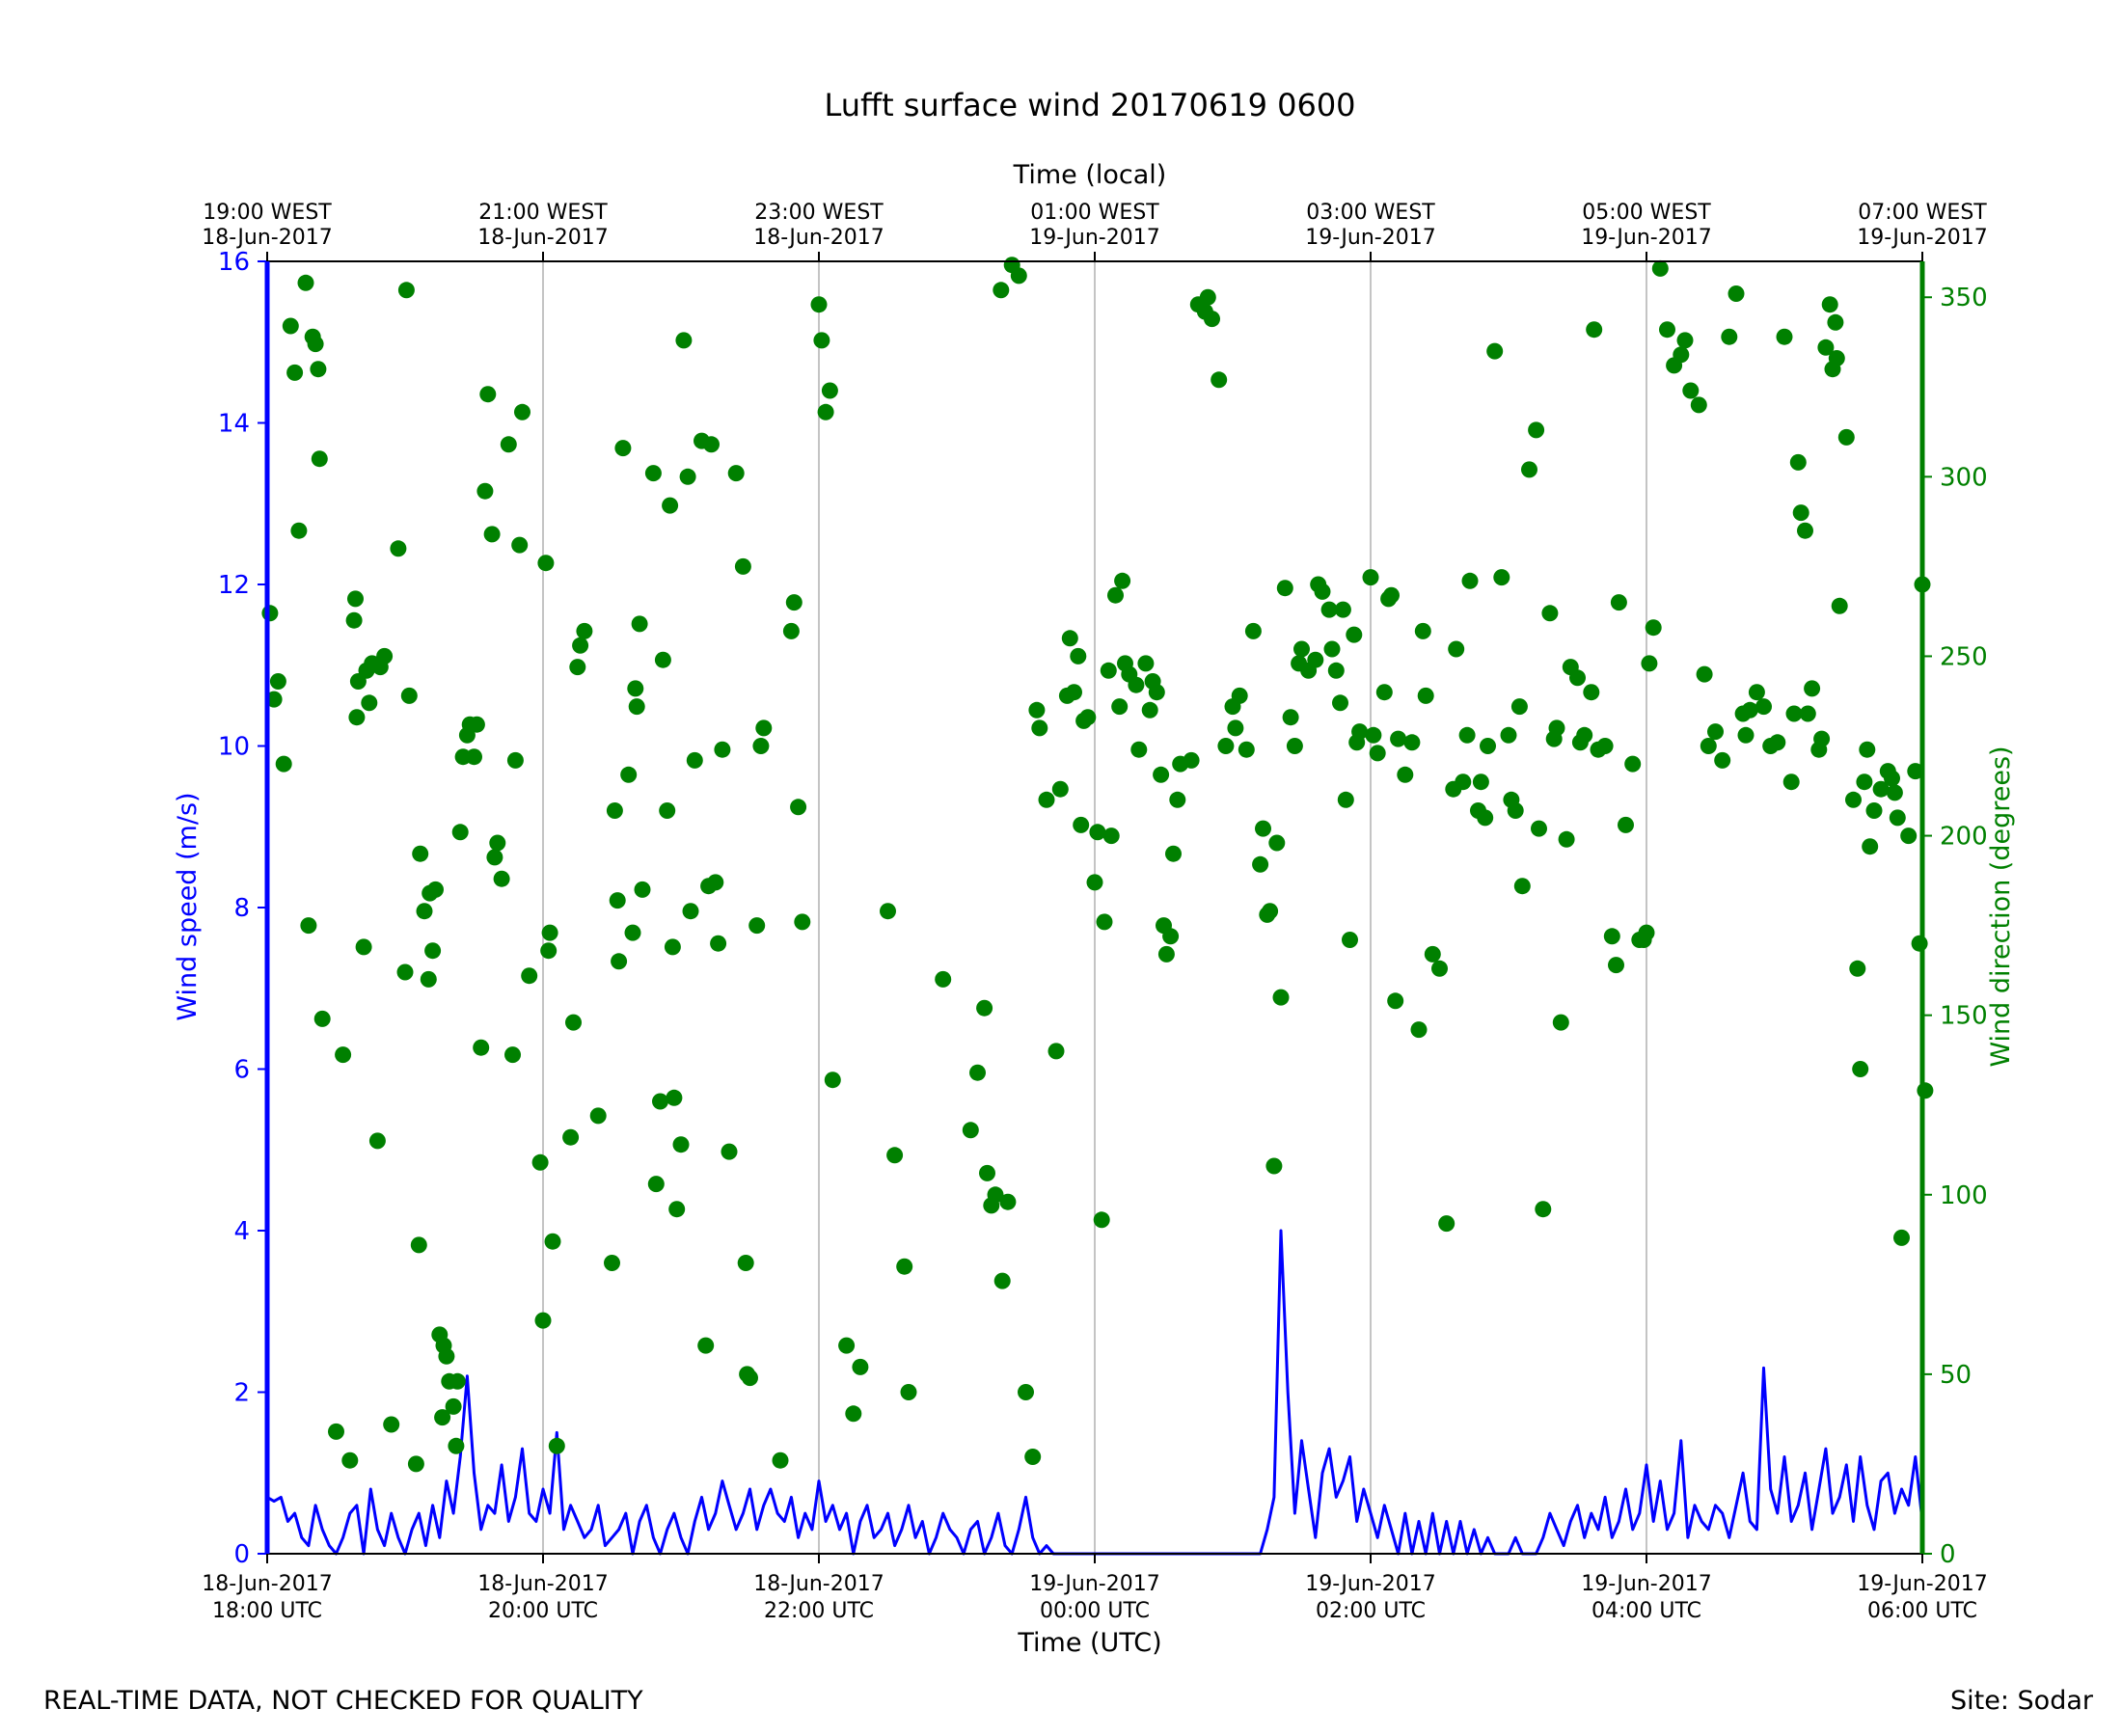  Describe the element at coordinates (1089, 1643) in the screenshot. I see `bottom-axis-label: Time (UTC)` at that location.